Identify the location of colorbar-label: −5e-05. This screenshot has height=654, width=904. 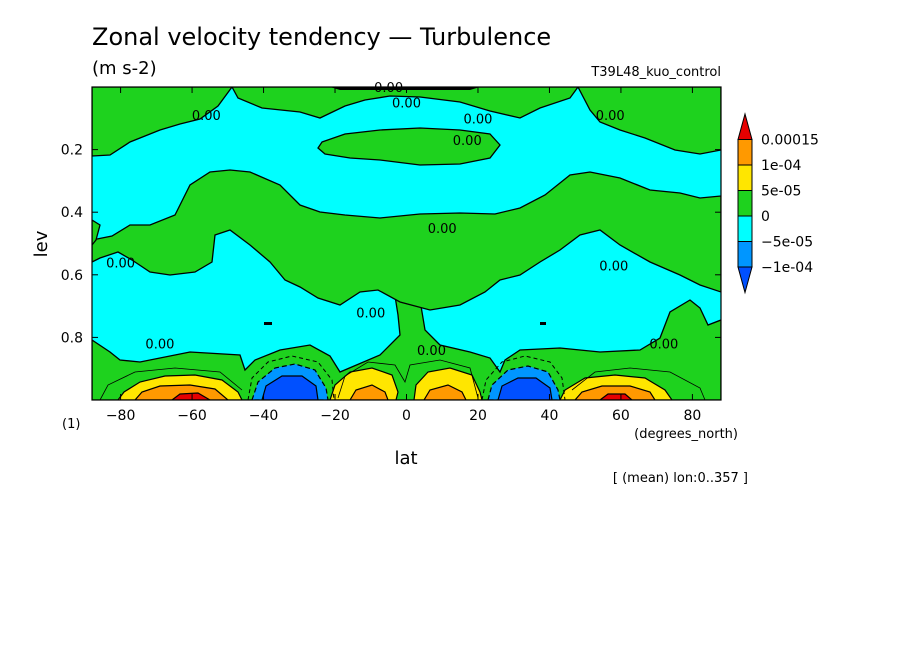
(787, 243).